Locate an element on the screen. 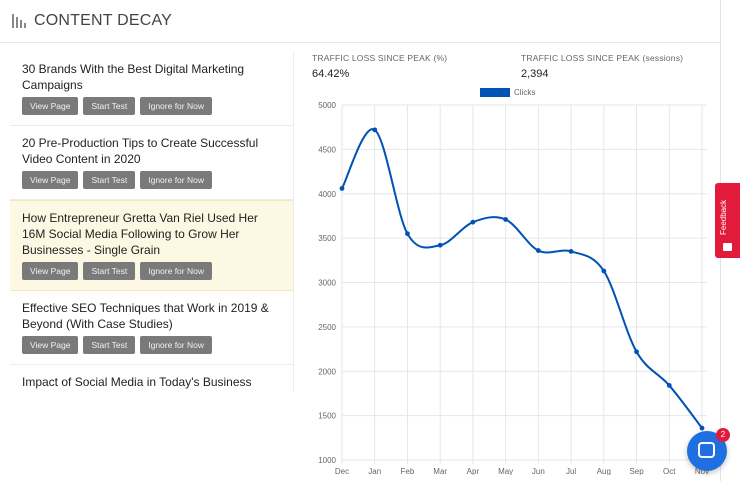 The image size is (740, 481). y-tick-label: 4000 is located at coordinates (327, 194).